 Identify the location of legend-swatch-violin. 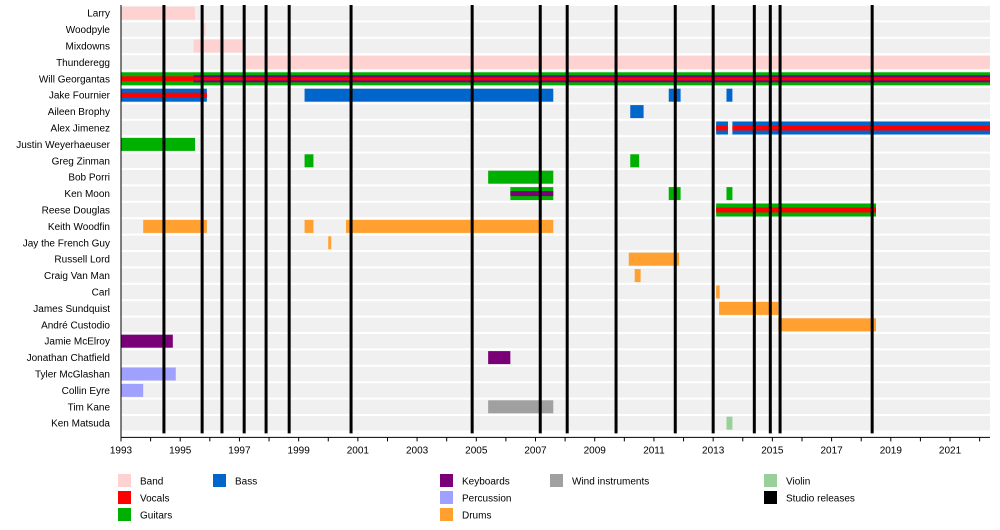
(770, 480).